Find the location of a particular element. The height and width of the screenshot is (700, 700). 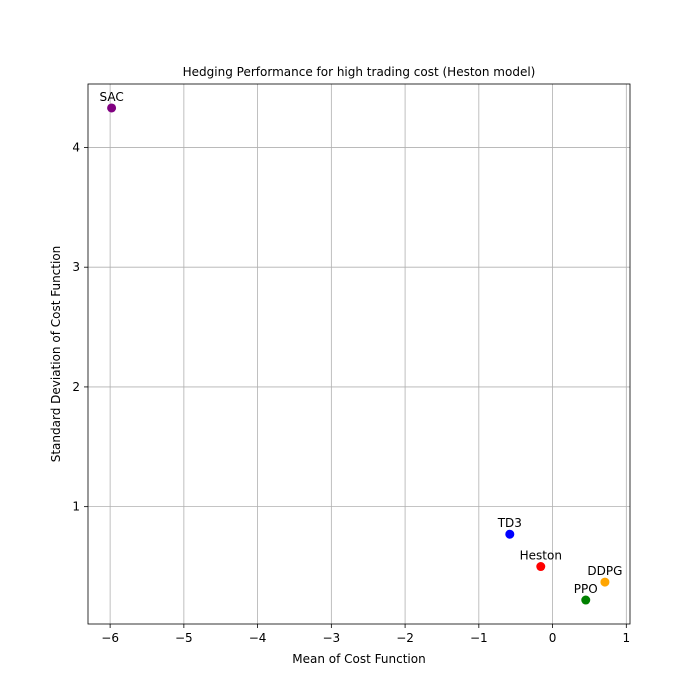

point-label-td3: TD3 is located at coordinates (509, 523).